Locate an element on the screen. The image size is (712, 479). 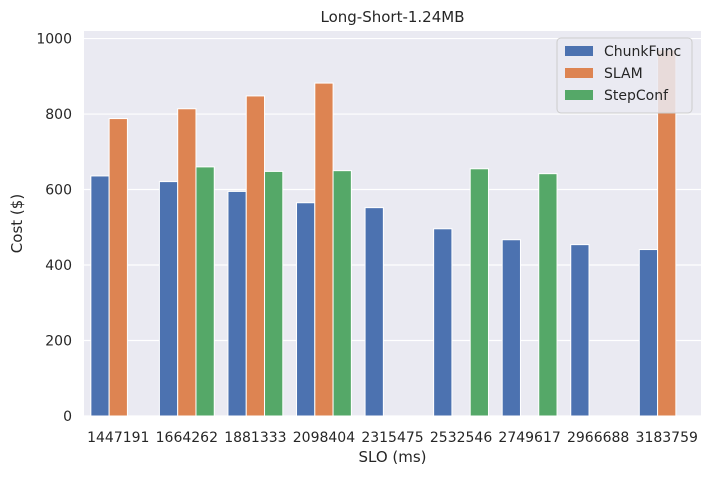
chart-title: Long-Short-1.24MB is located at coordinates (392, 17).